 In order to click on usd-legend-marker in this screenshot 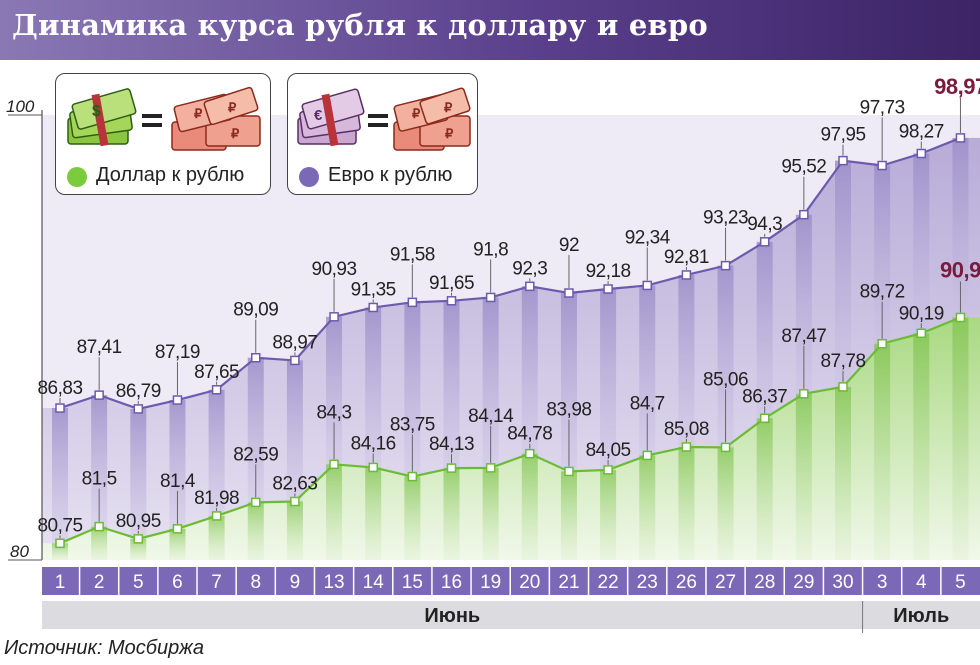, I will do `click(77, 177)`.